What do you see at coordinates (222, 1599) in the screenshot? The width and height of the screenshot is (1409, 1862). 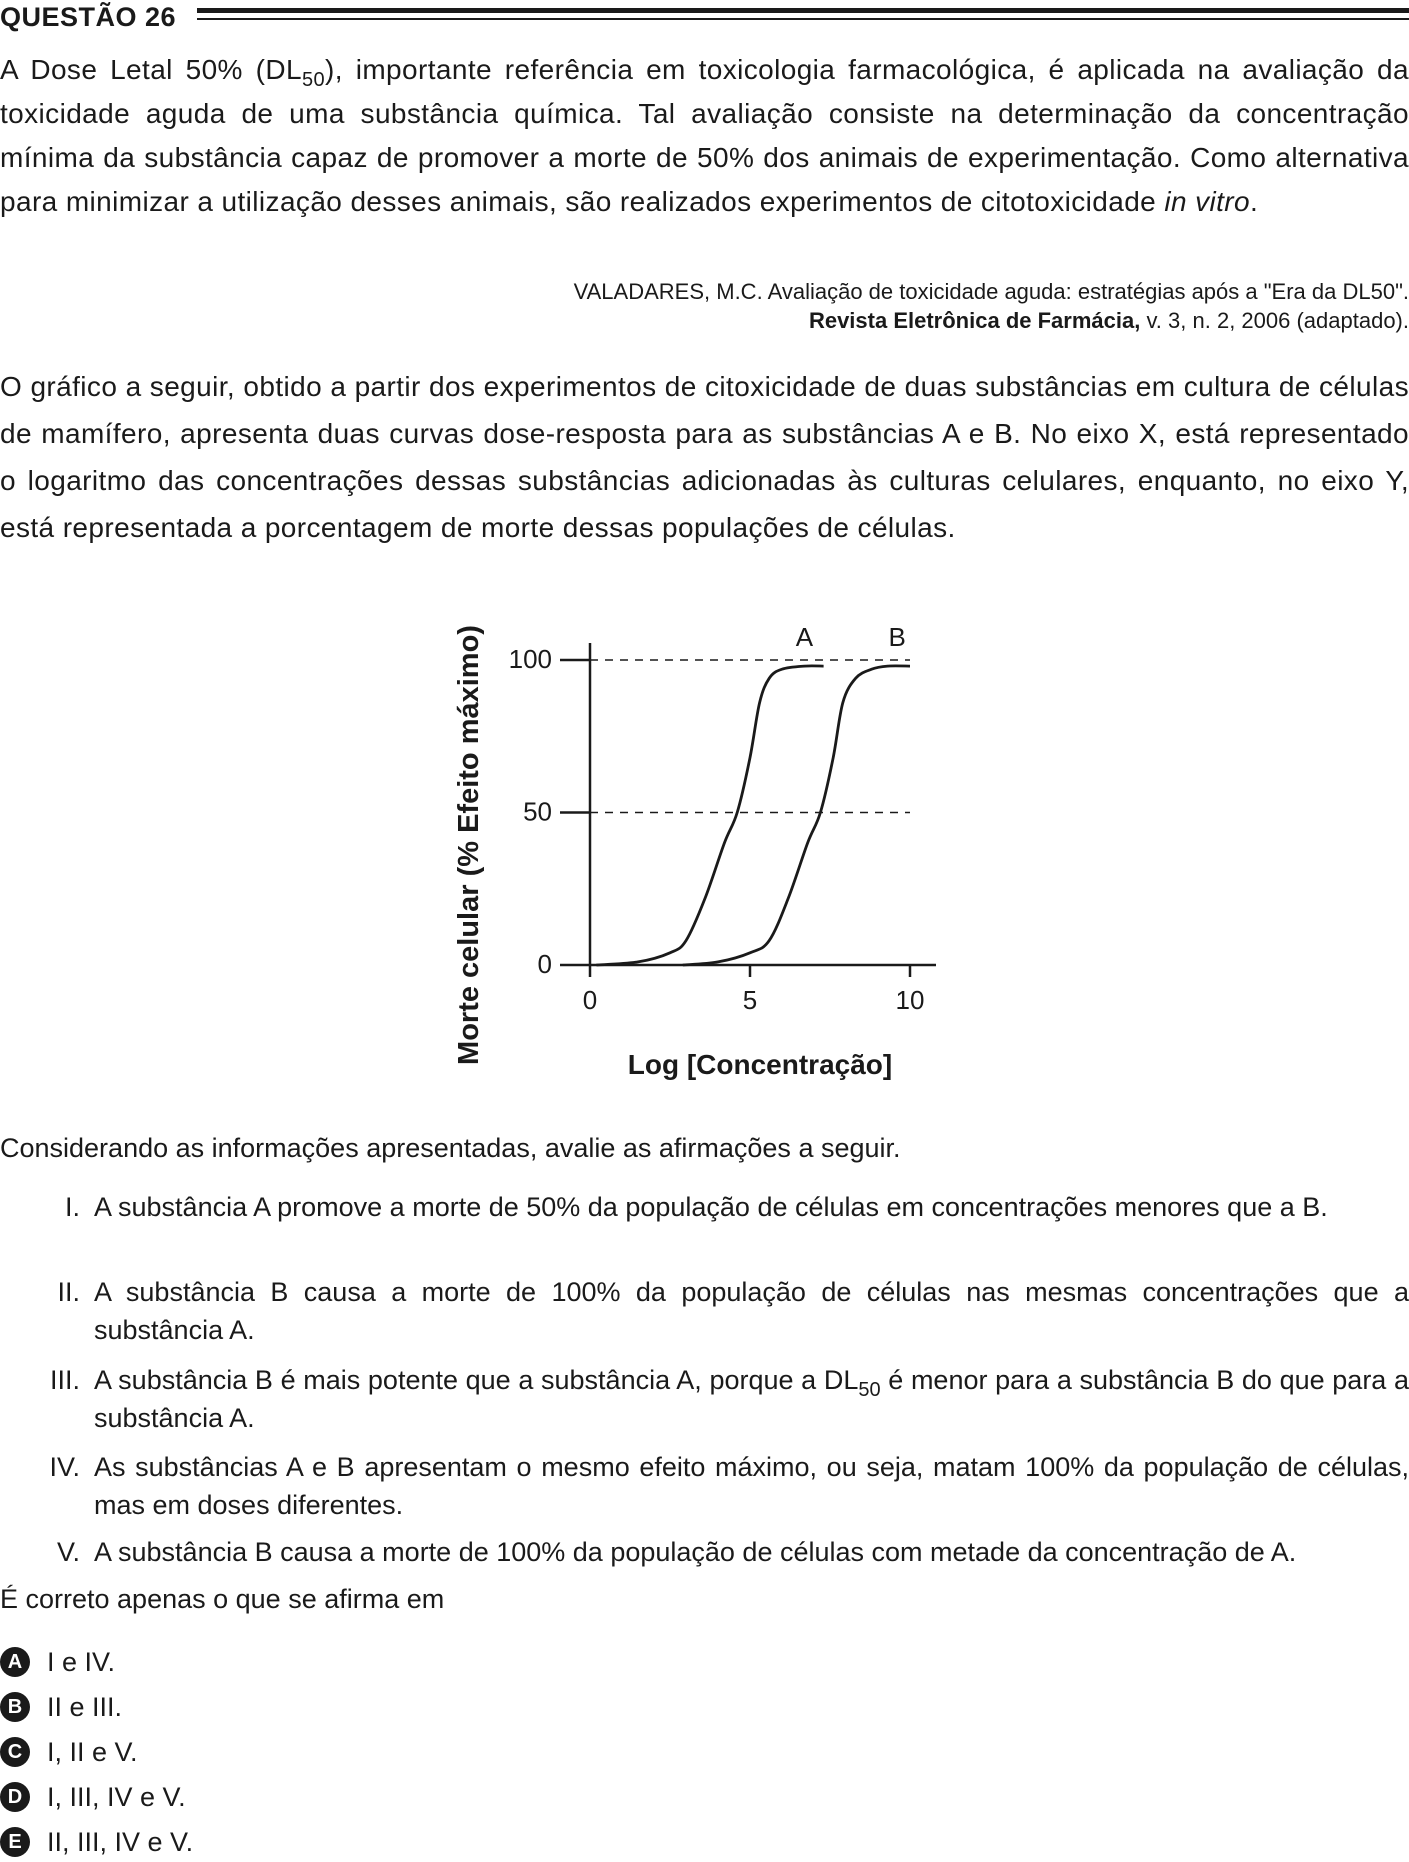 I see `ask-text: É correto apenas o que se afirma em` at bounding box center [222, 1599].